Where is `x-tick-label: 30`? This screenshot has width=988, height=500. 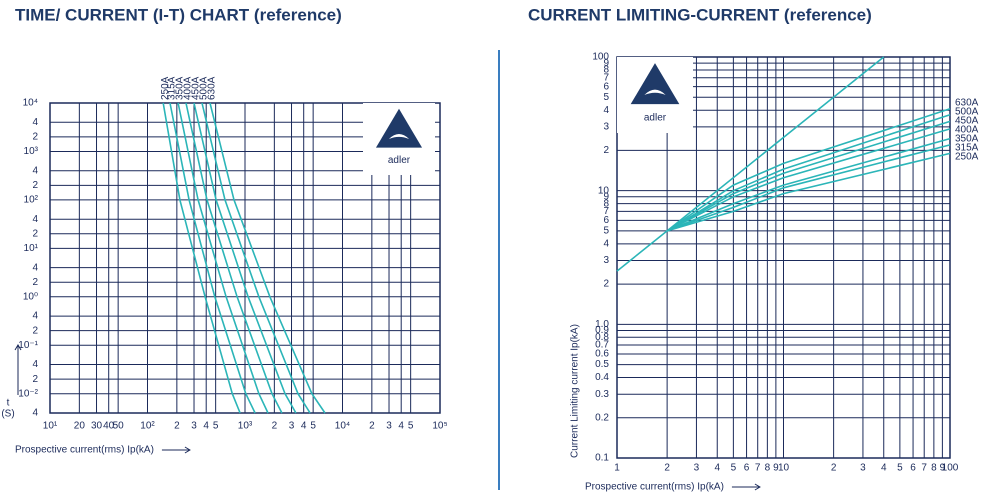
x-tick-label: 30 is located at coordinates (97, 426).